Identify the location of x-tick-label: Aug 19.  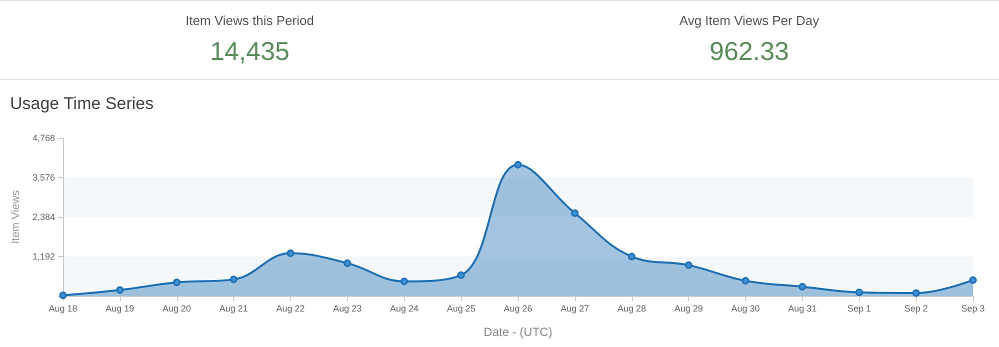
(120, 309).